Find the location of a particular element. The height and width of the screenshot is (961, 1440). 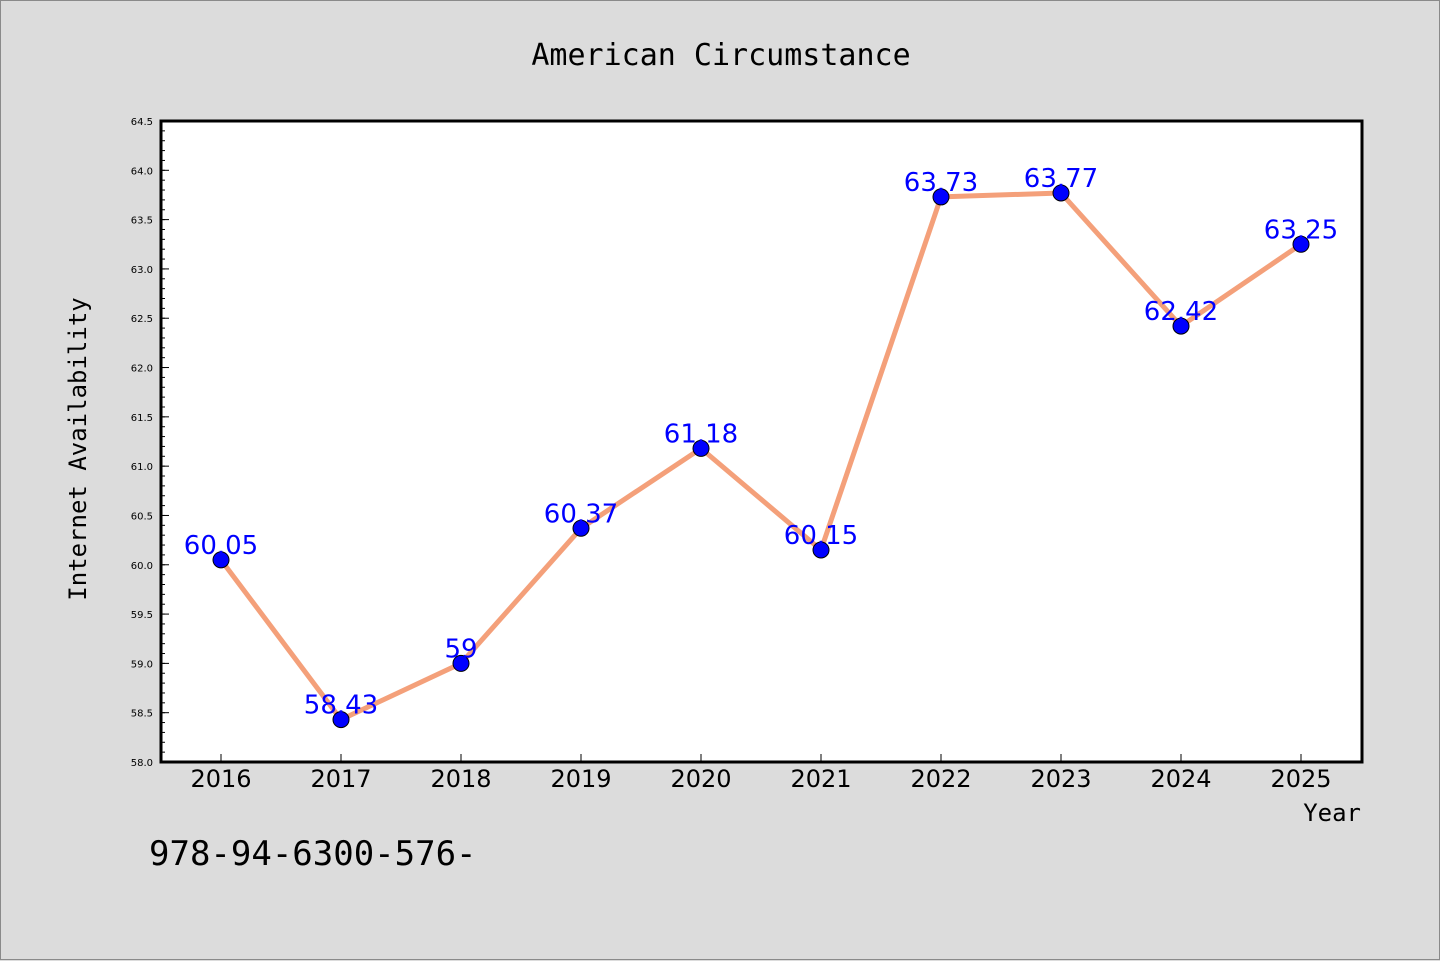

y-tick-label: 61.5 is located at coordinates (142, 418).